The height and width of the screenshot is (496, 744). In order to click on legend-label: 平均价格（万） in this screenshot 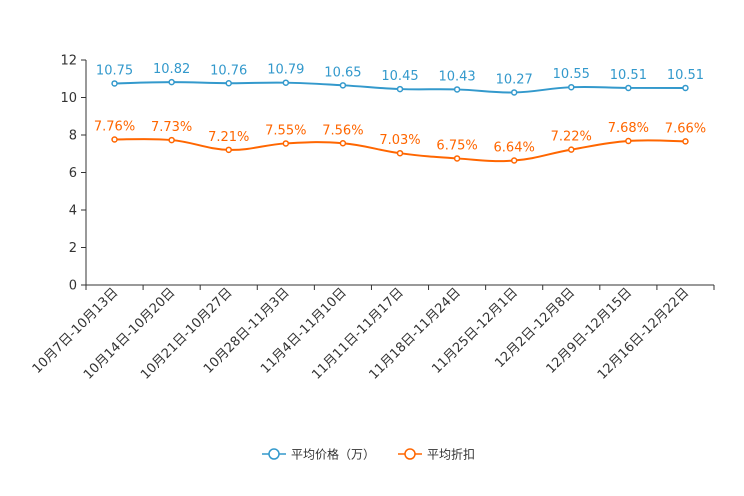, I will do `click(333, 454)`.